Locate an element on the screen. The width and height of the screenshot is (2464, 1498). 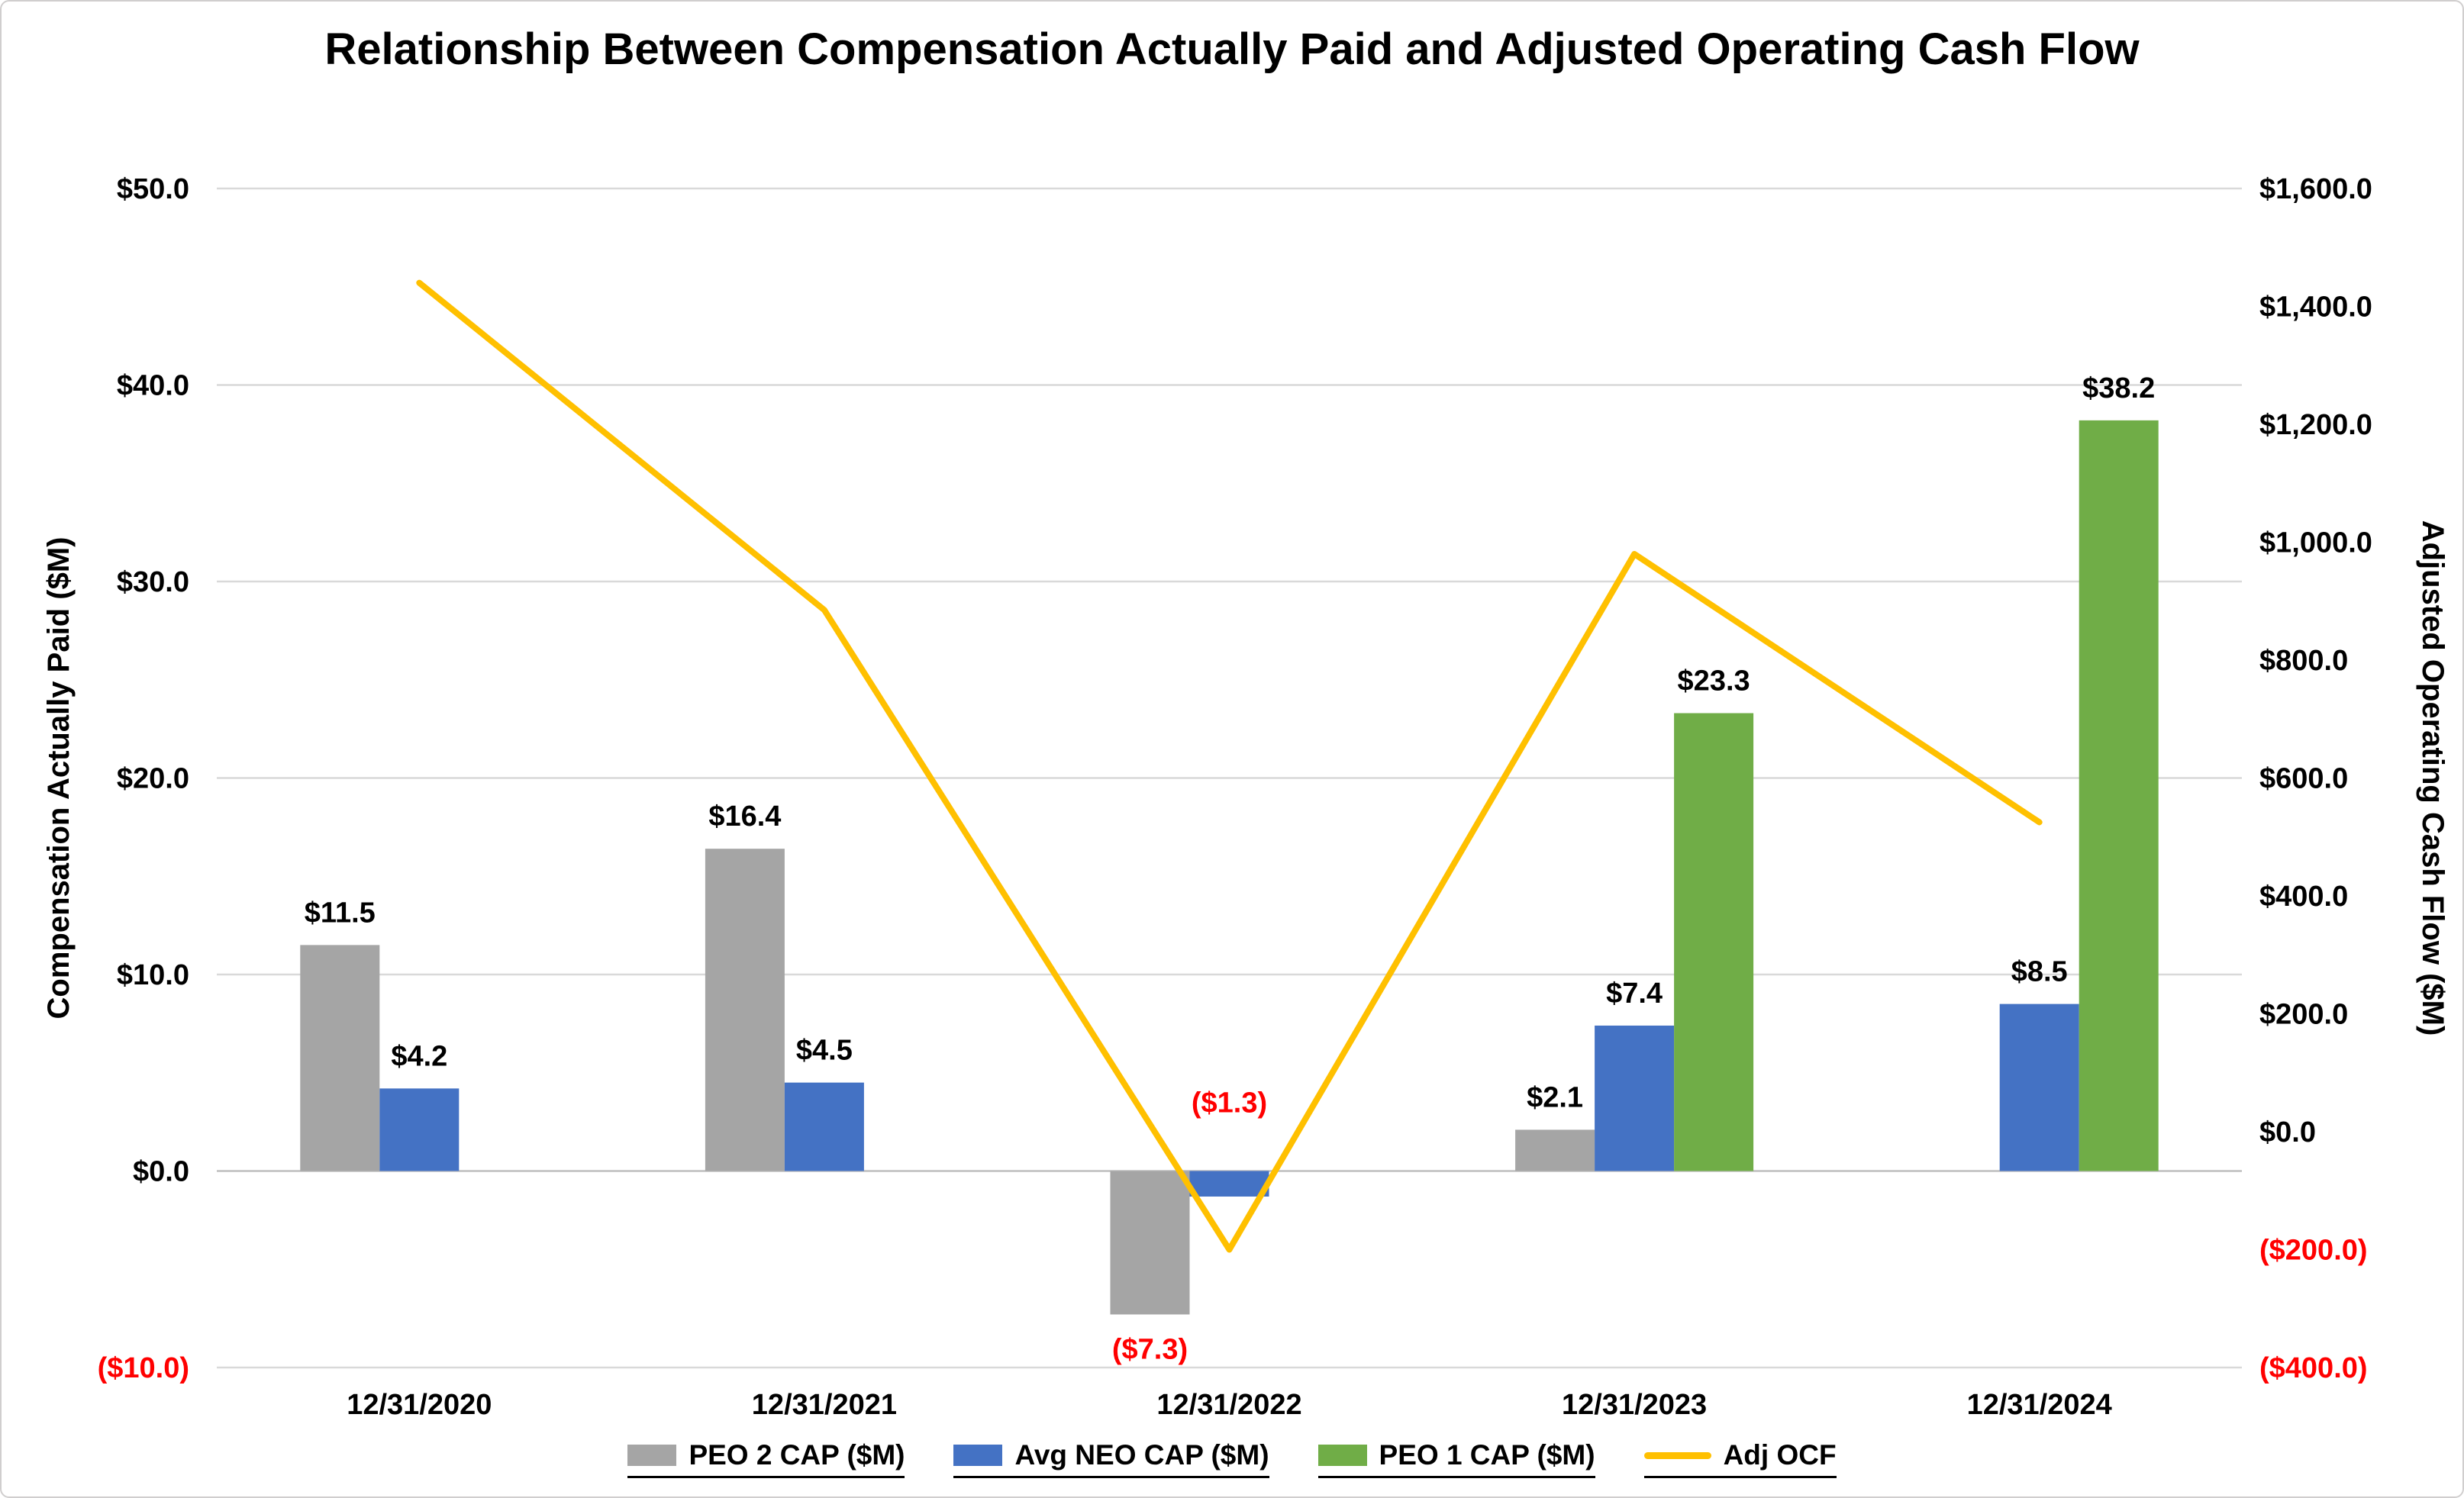
left-axis-tick-label: $40.0 is located at coordinates (153, 386).